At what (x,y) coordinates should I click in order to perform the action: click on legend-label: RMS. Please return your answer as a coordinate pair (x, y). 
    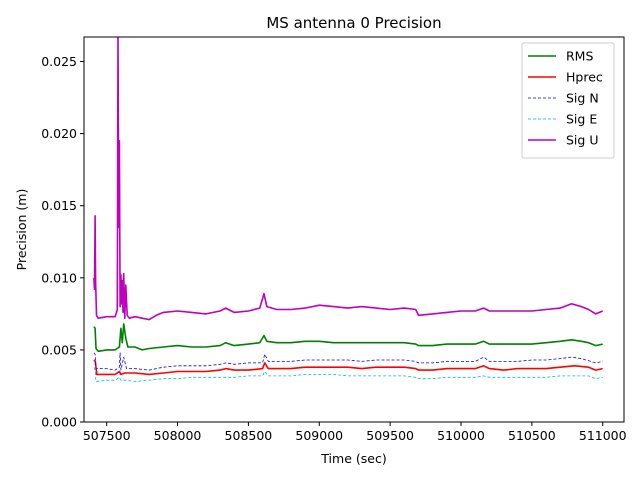
    Looking at the image, I should click on (579, 56).